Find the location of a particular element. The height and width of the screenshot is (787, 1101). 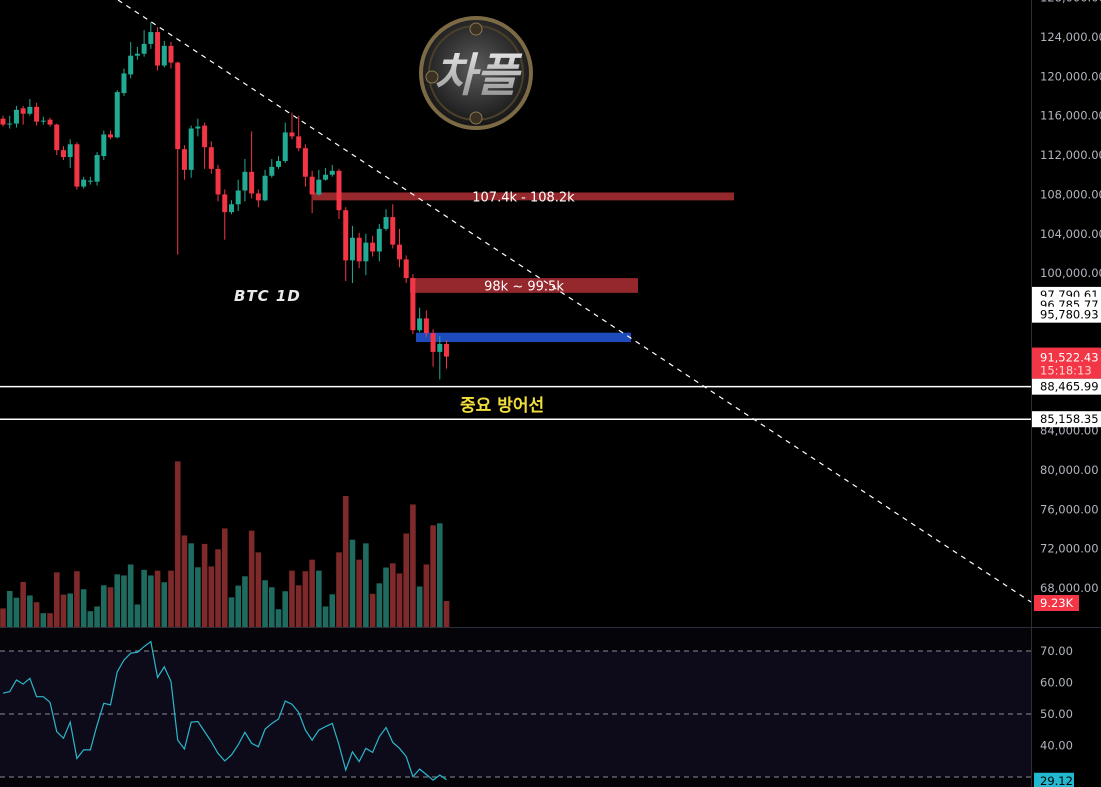

last-price-label: 91,522.43 is located at coordinates (1069, 358).